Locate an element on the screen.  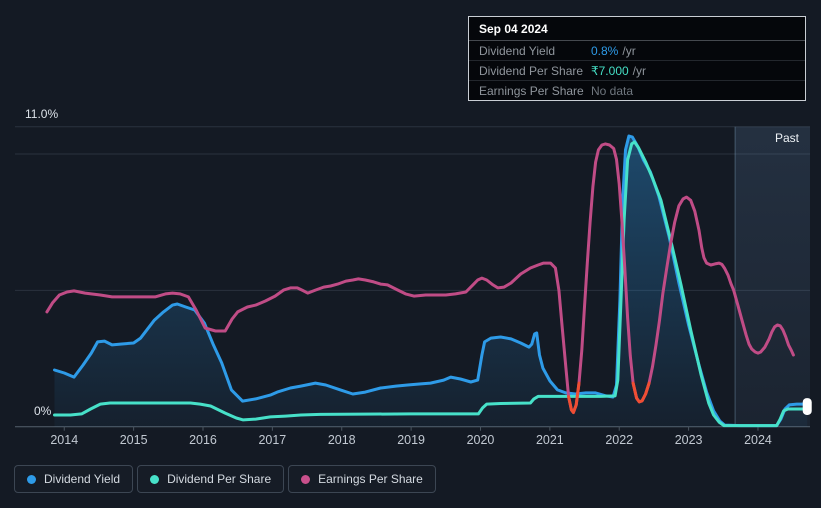
tooltip-row-label: Dividend Per Share is located at coordinates (531, 71).